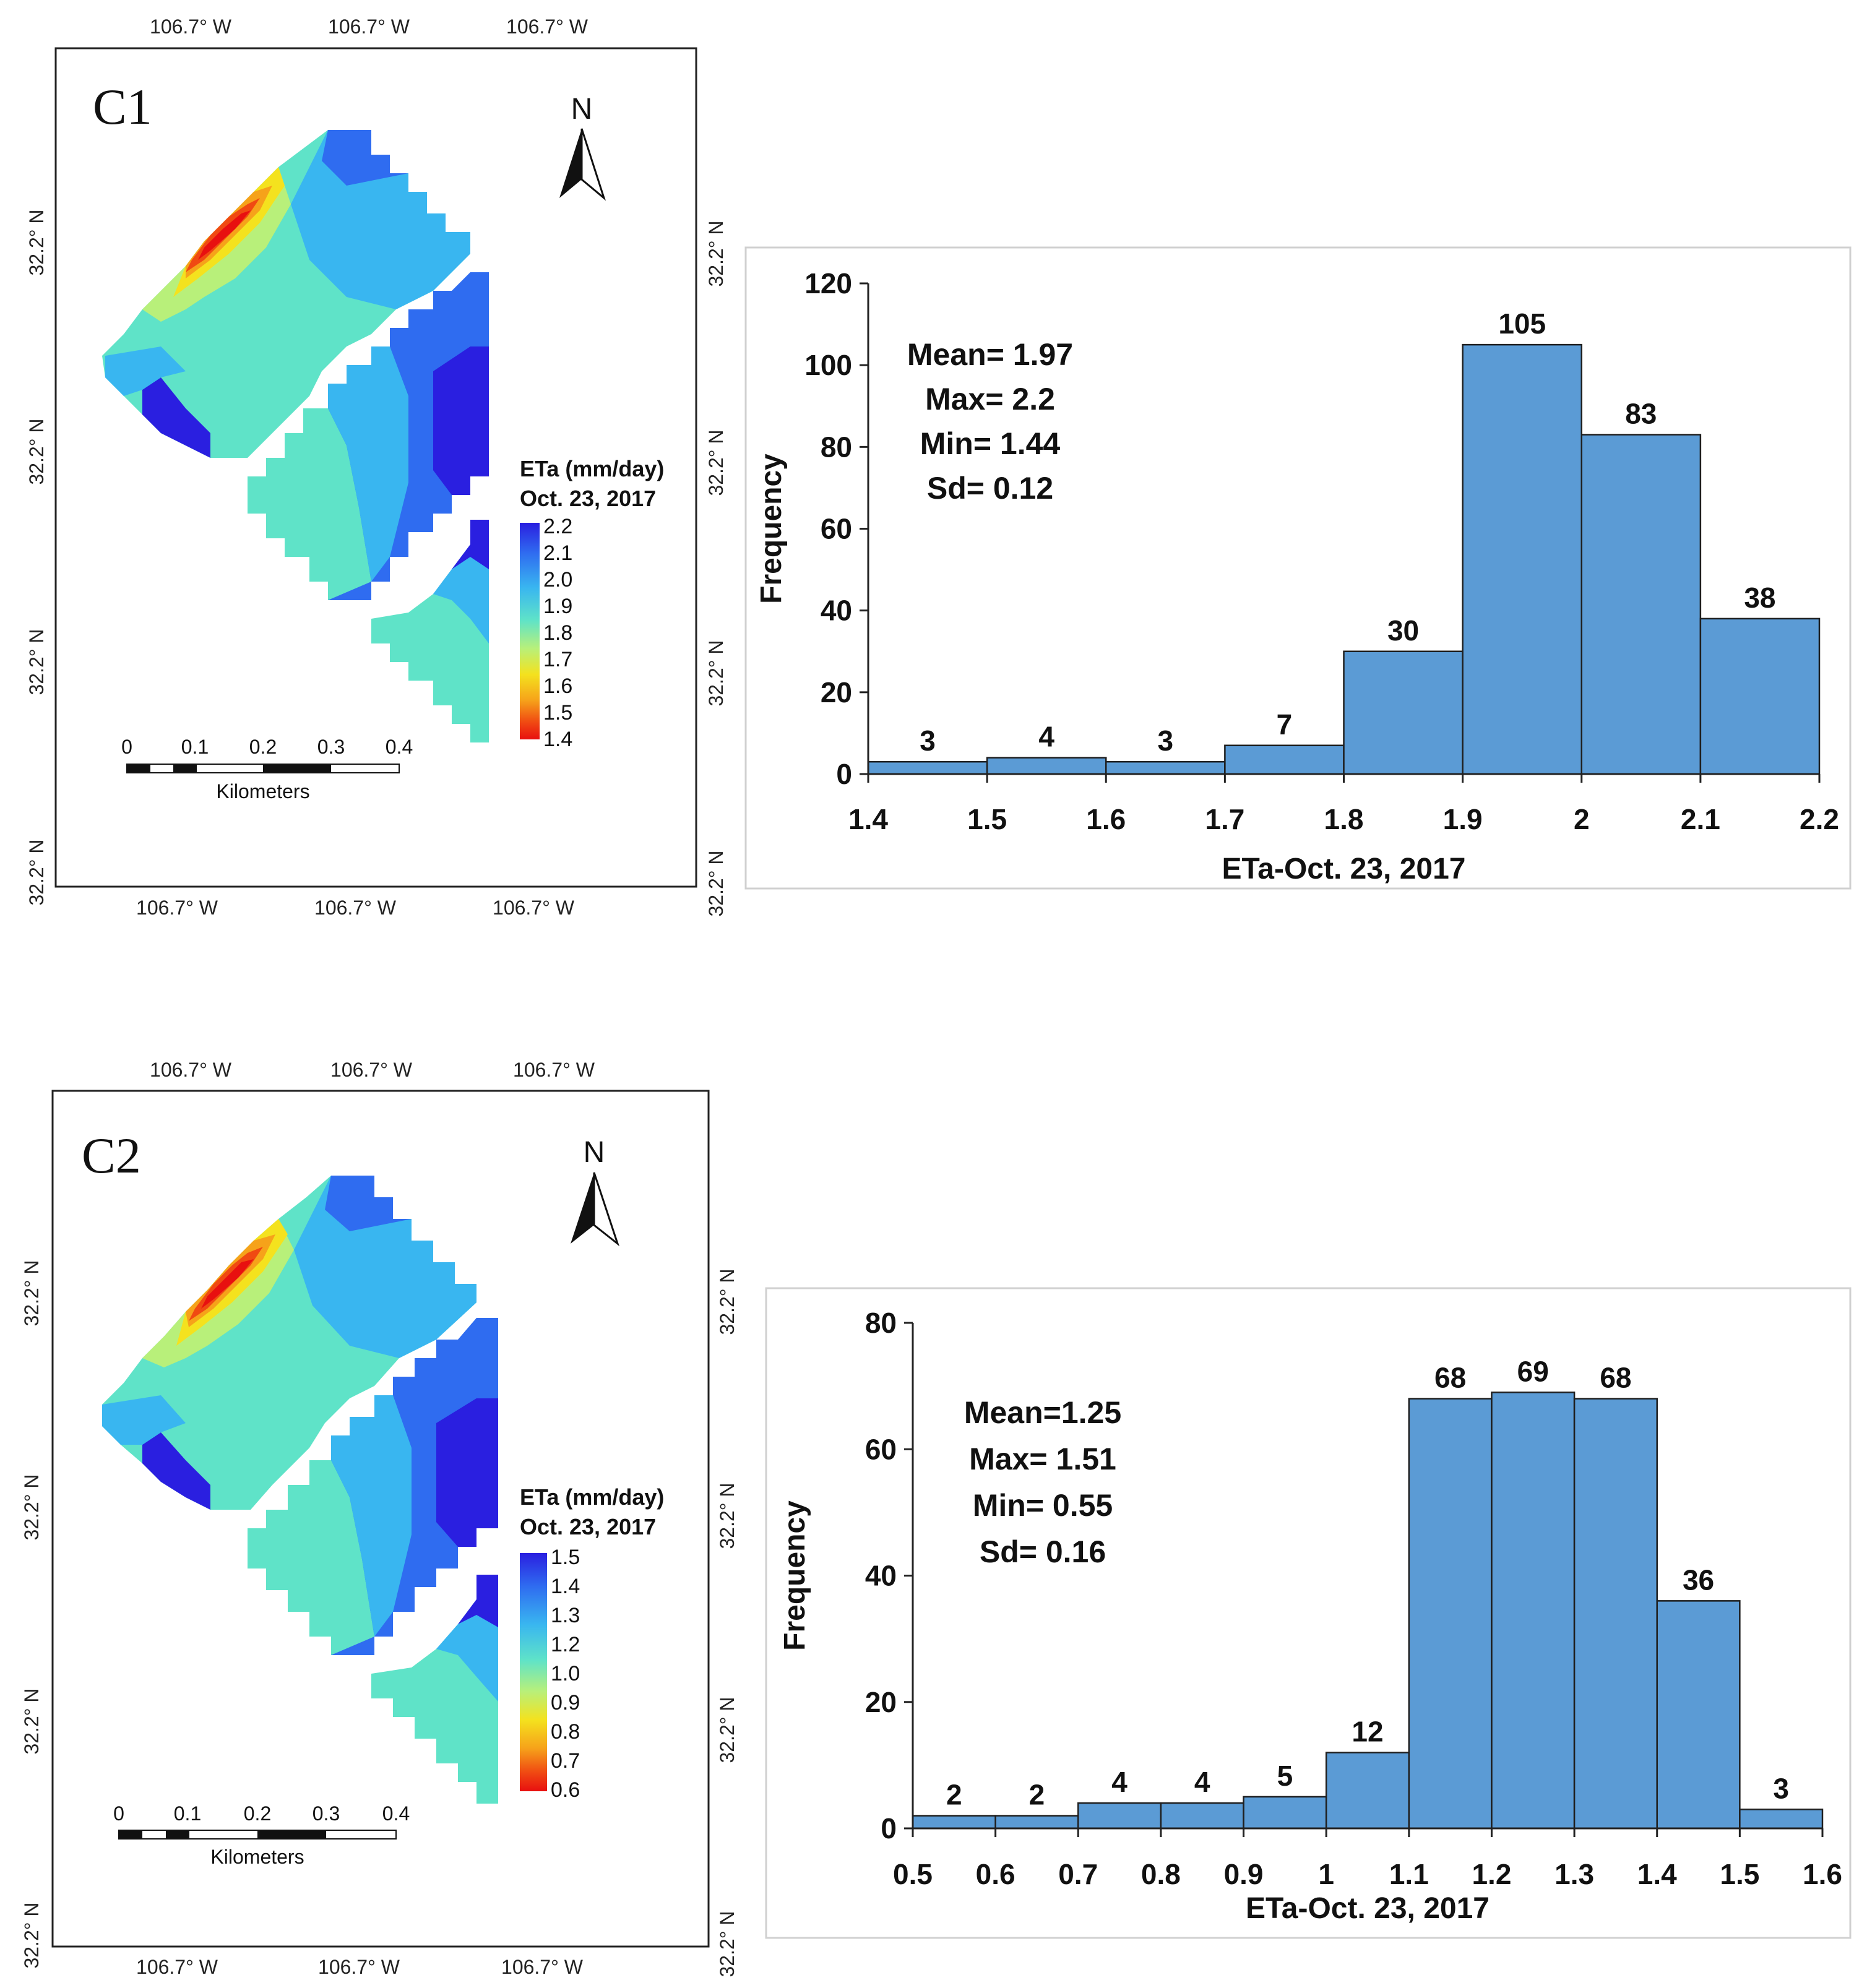 The image size is (1867, 1988). I want to click on scale-bar: 0 0.1 0.2 0.3 0.4 Kilometers, so click(267, 769).